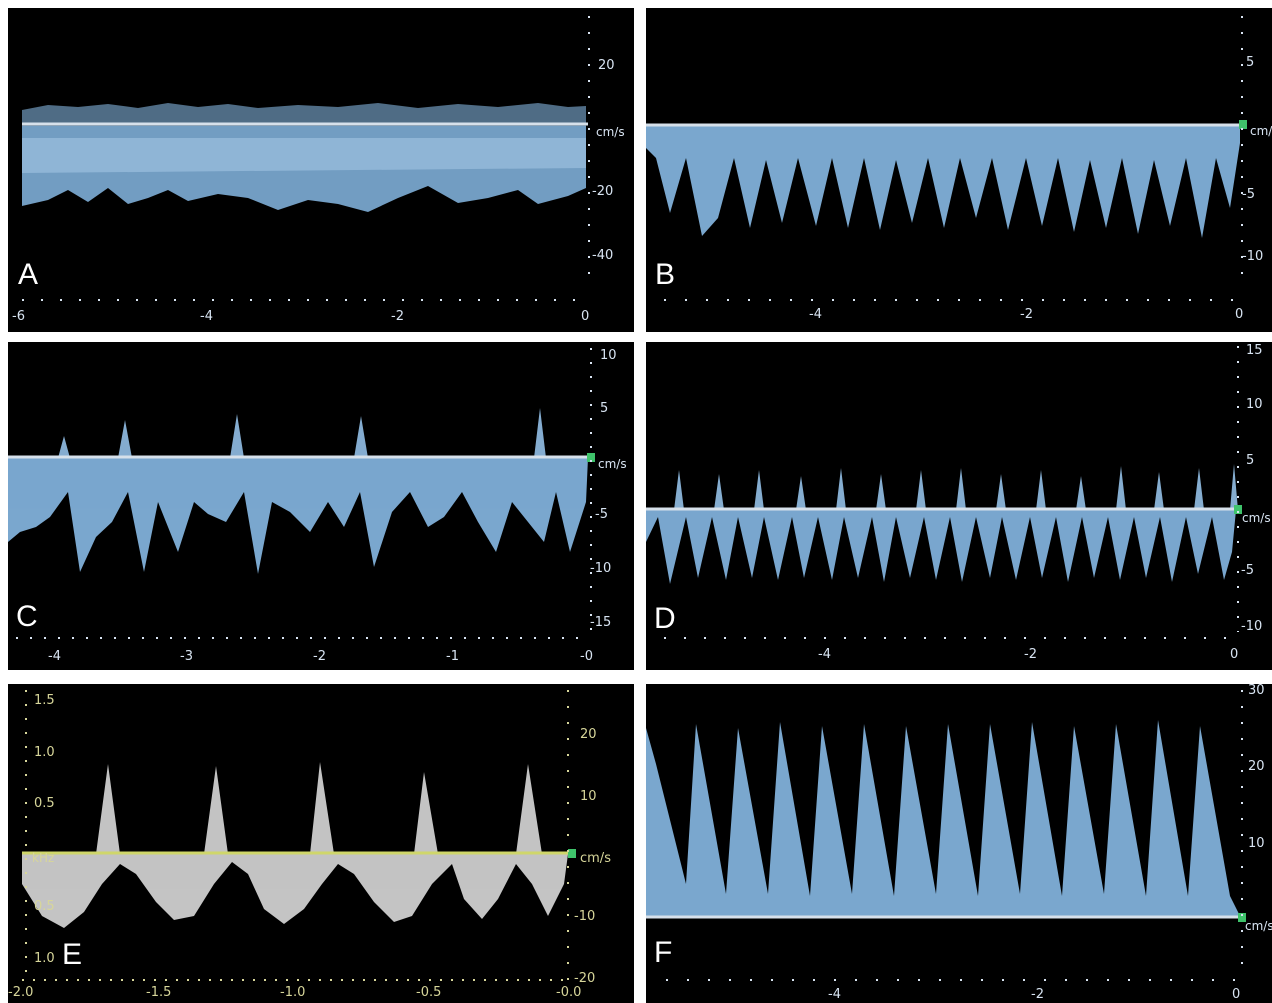 The height and width of the screenshot is (1003, 1272). Describe the element at coordinates (665, 274) in the screenshot. I see `panel-label: B` at that location.